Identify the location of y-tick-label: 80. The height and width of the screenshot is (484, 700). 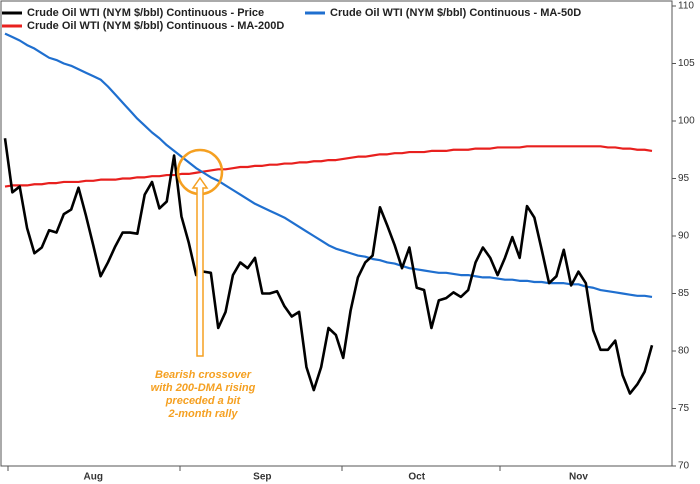
(684, 351).